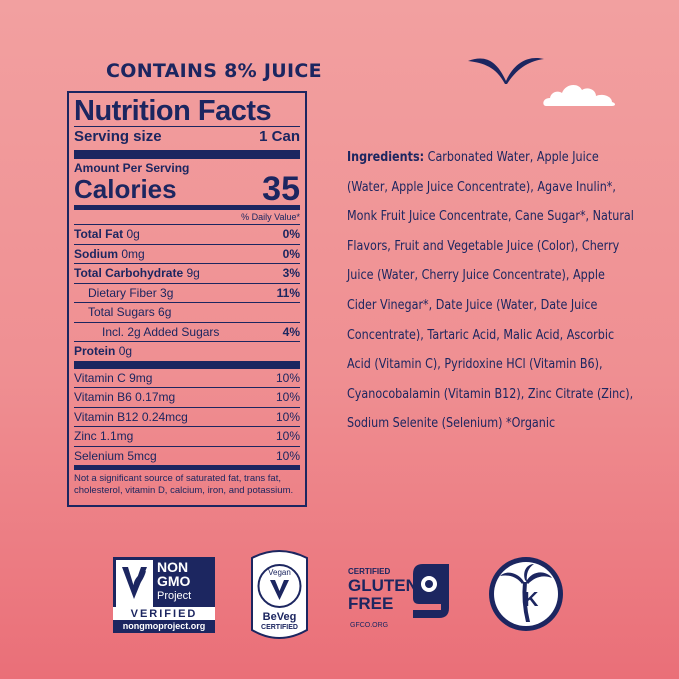  What do you see at coordinates (386, 157) in the screenshot?
I see `ingredients-lead: Ingredients:` at bounding box center [386, 157].